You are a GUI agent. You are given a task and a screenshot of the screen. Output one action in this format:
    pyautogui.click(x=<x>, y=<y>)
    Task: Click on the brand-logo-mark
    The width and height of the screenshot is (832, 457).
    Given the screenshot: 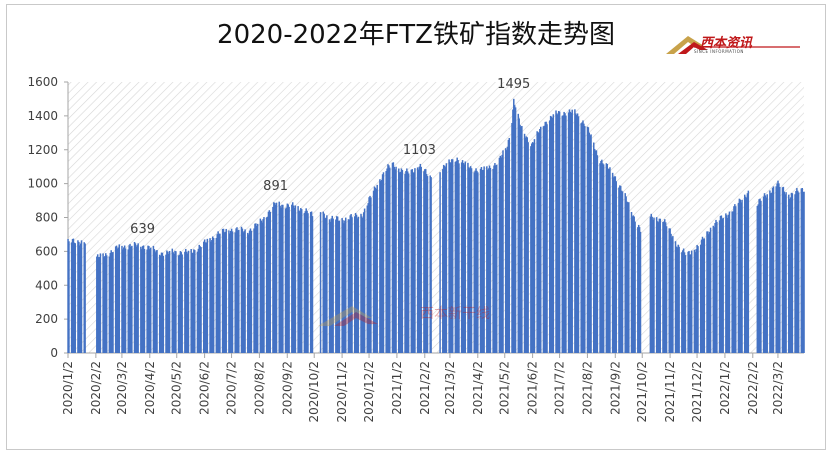 What is the action you would take?
    pyautogui.click(x=733, y=45)
    